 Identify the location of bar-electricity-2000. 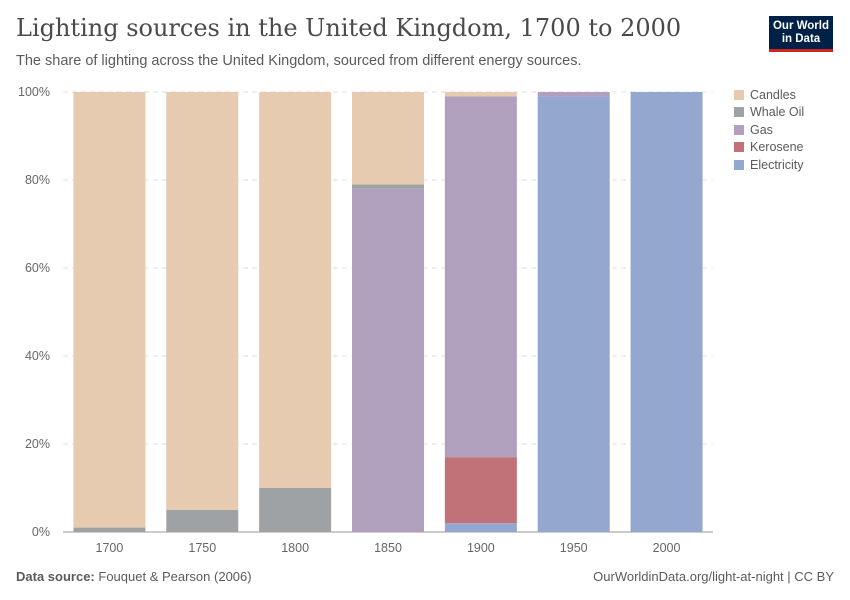
(666, 312).